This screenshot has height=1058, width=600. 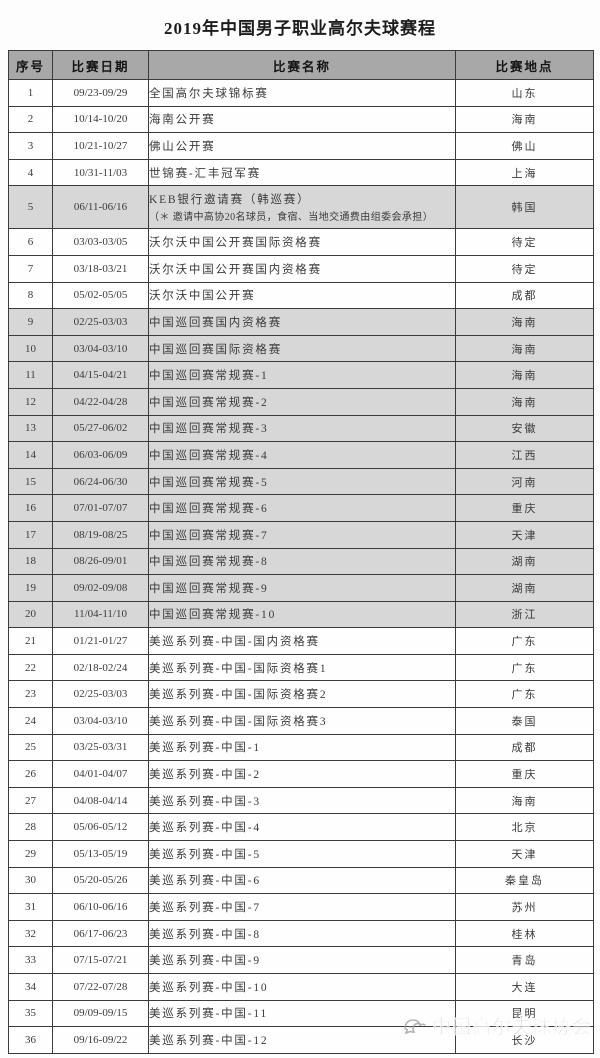 I want to click on row-location-cell: 北京, so click(x=524, y=827).